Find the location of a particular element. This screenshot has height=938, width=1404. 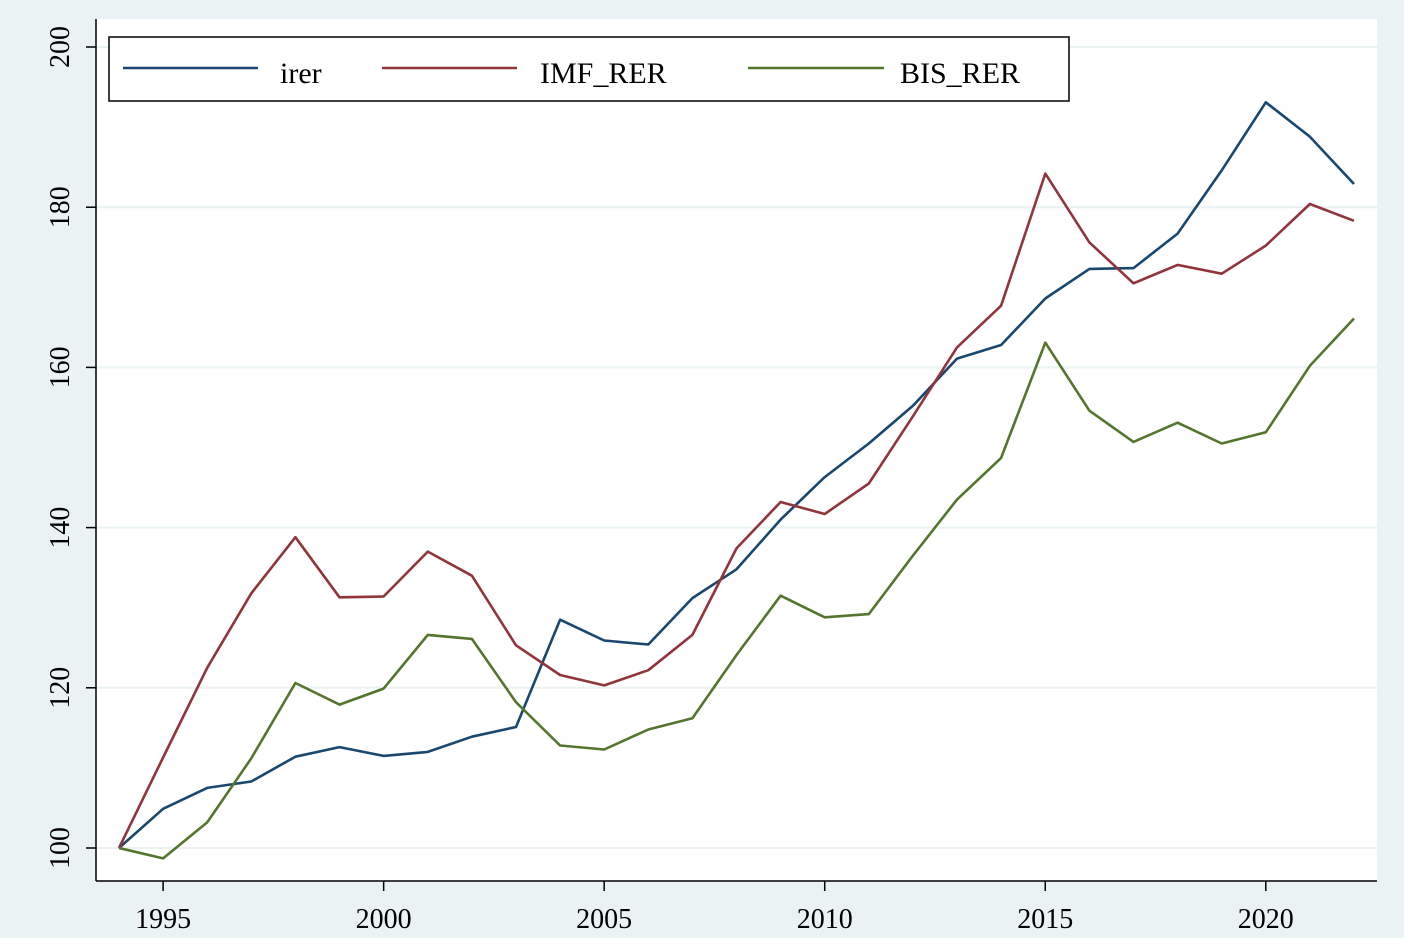

legend: irer IMF_RER BIS_RER is located at coordinates (589, 69).